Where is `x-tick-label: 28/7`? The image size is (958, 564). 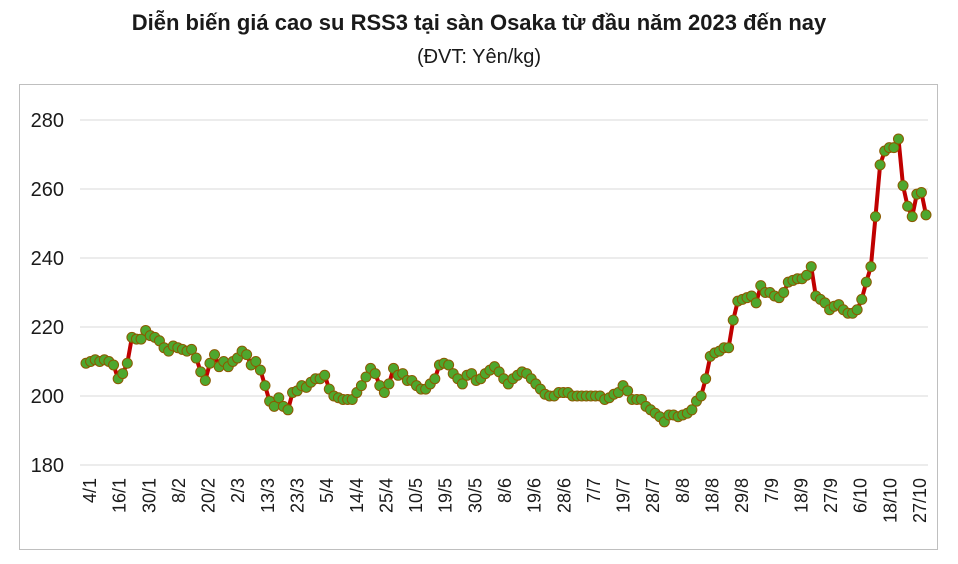
x-tick-label: 28/7 is located at coordinates (653, 495).